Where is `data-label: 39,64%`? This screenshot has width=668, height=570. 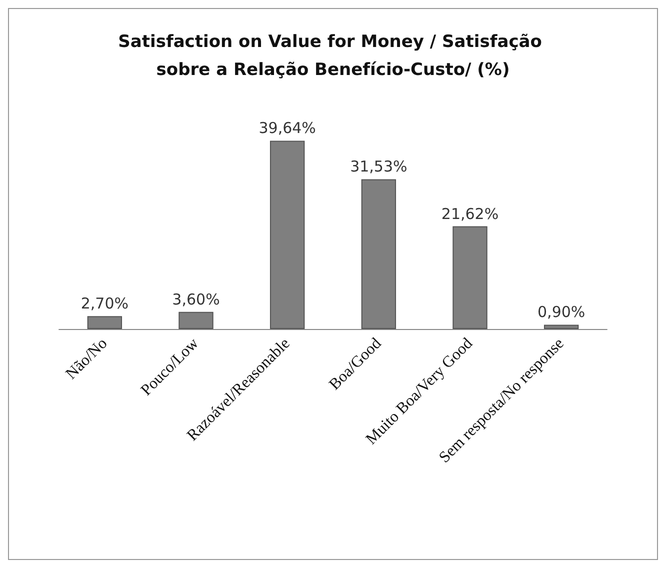 data-label: 39,64% is located at coordinates (287, 128).